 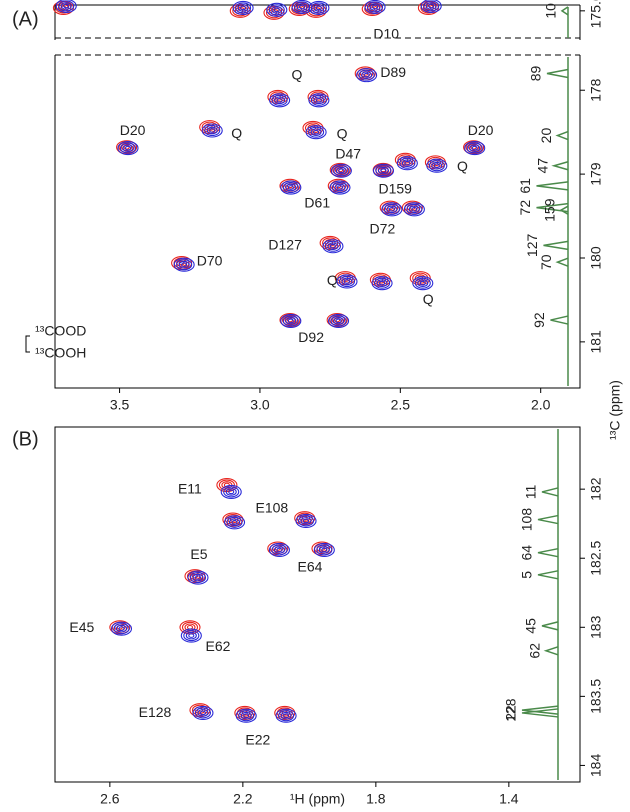 What do you see at coordinates (615, 410) in the screenshot?
I see `y-axis-label: ¹³C (ppm)` at bounding box center [615, 410].